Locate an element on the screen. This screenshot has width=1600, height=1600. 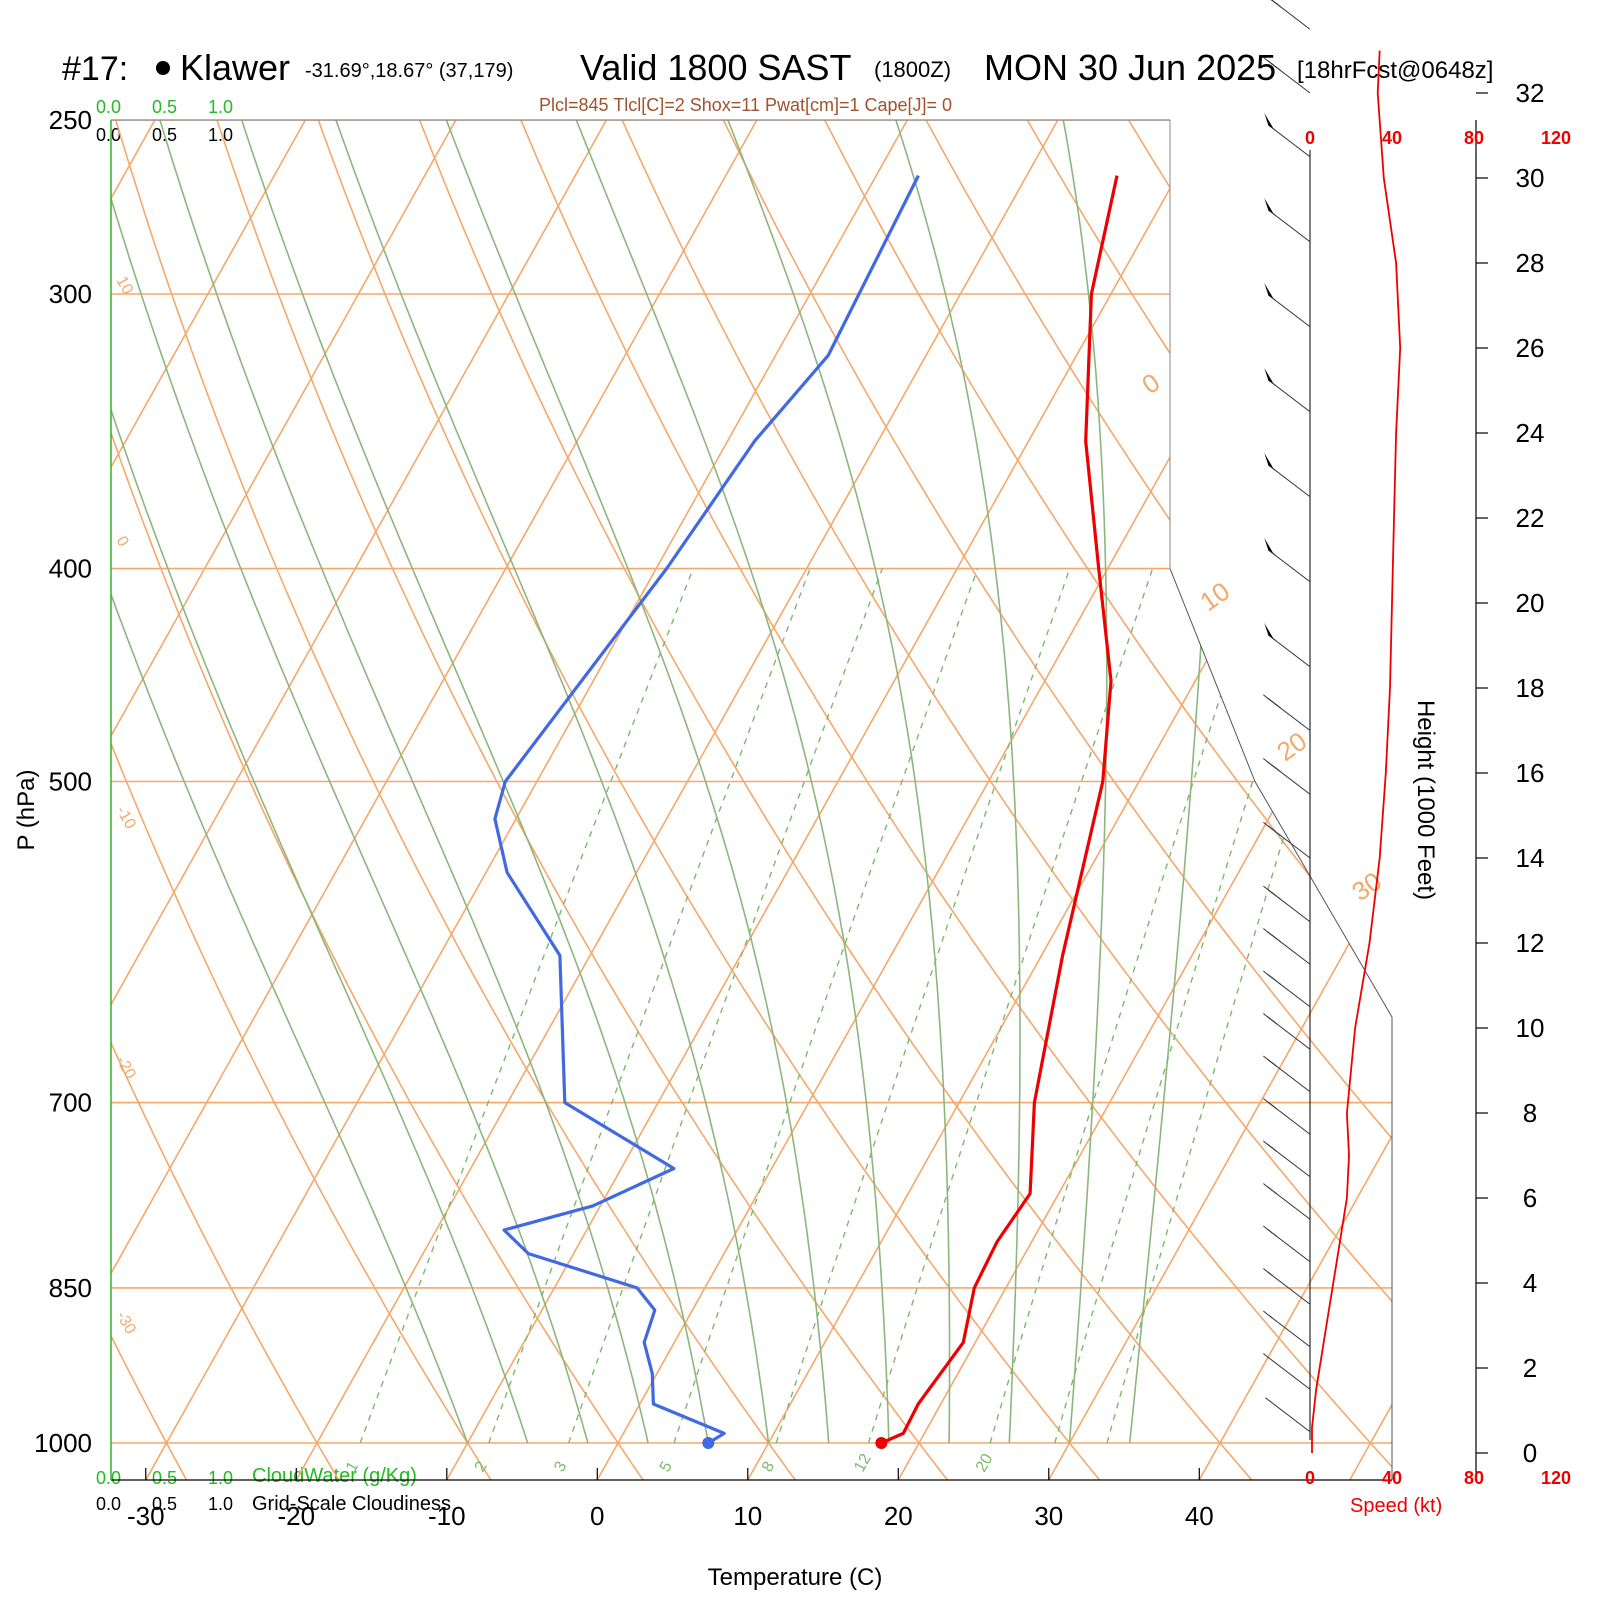
pressure-tick-label: 1000 is located at coordinates (63, 1443).